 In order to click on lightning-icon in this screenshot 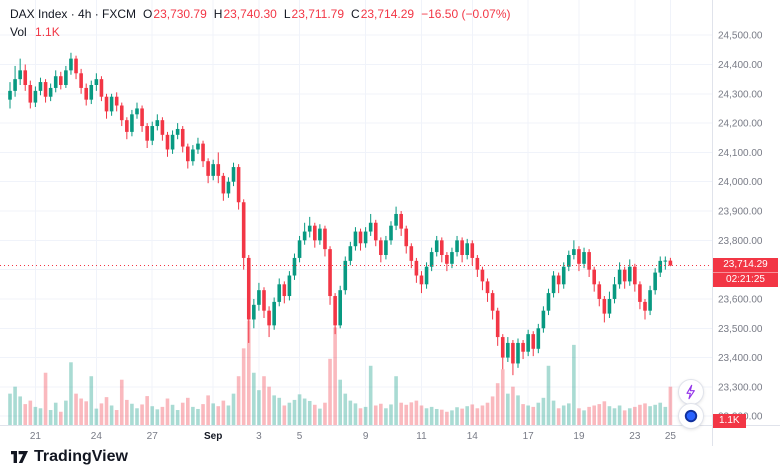, I will do `click(691, 392)`.